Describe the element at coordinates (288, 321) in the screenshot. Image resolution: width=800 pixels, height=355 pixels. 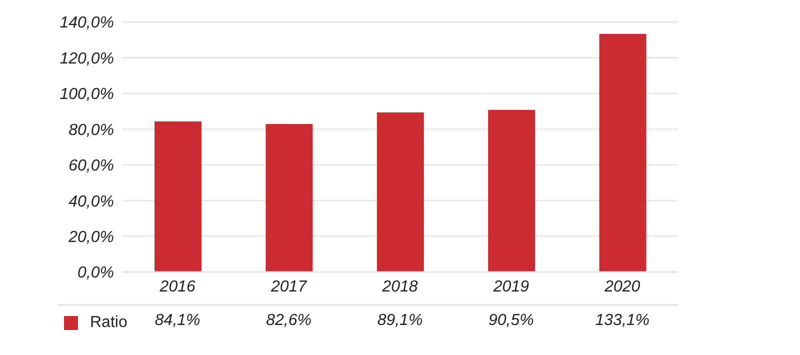
I see `data-label: 82,6%` at that location.